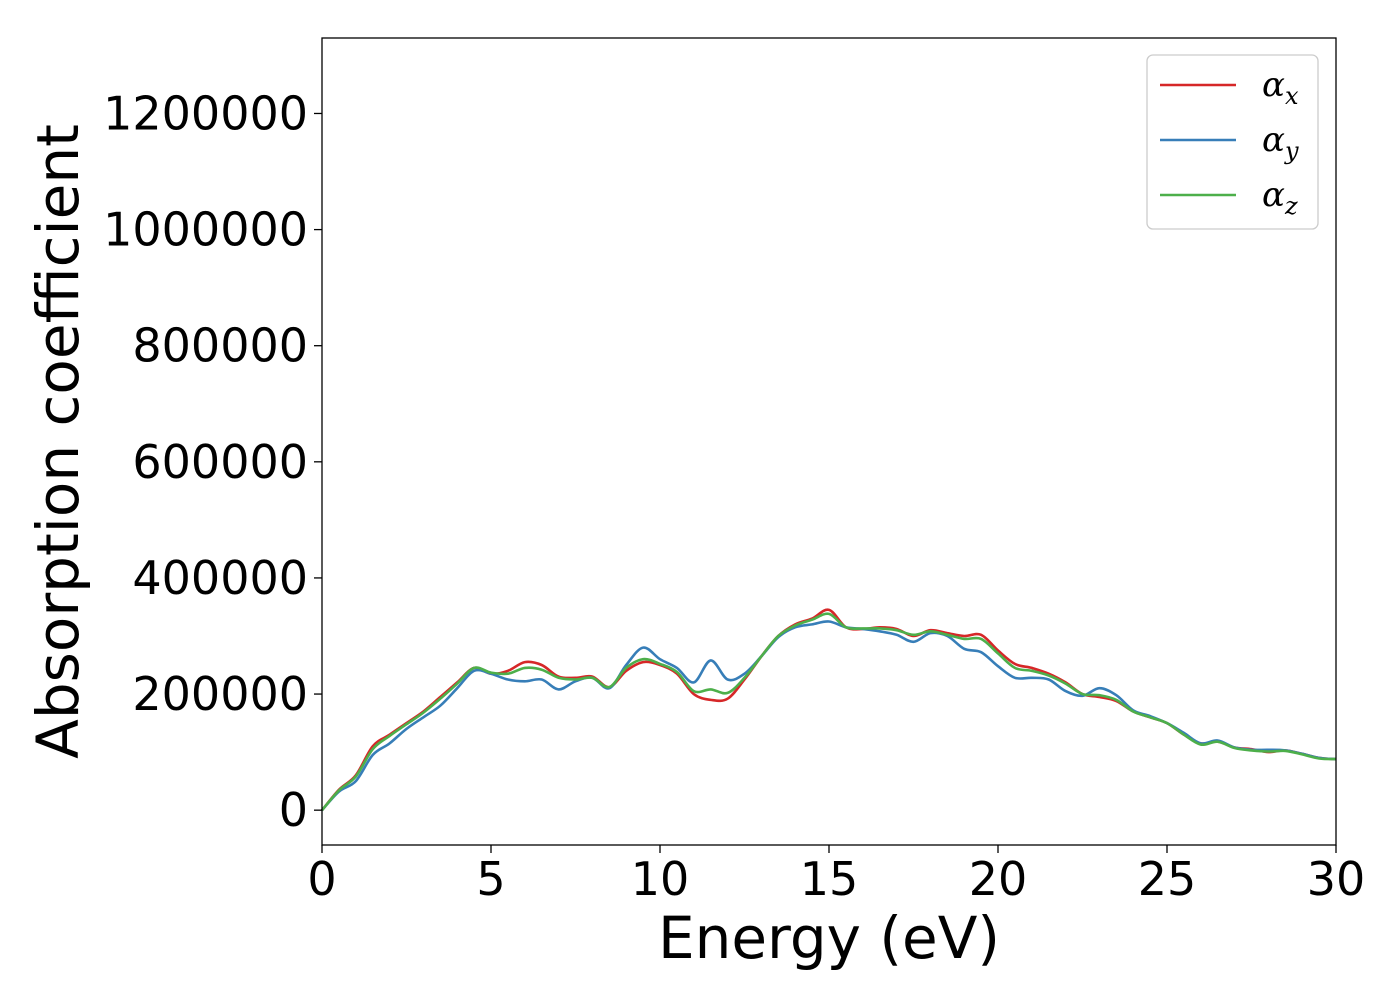 This screenshot has height=1000, width=1400. I want to click on x-tick-label: 25, so click(1167, 879).